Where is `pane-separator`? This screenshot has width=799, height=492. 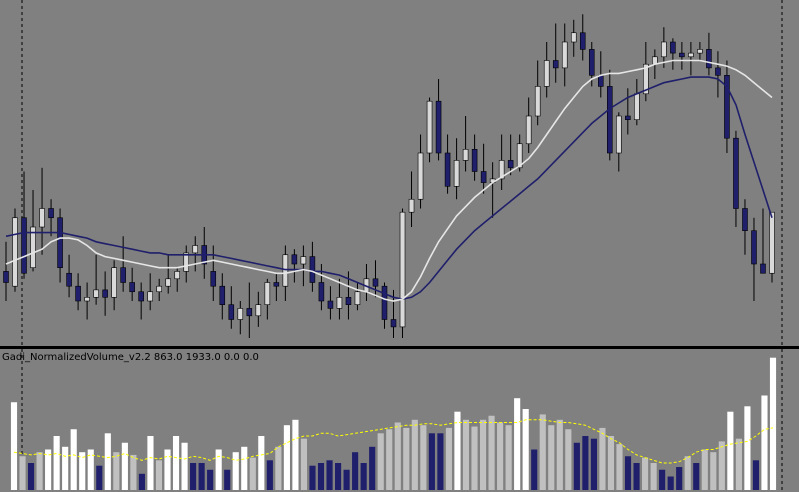
pane-separator is located at coordinates (399, 347).